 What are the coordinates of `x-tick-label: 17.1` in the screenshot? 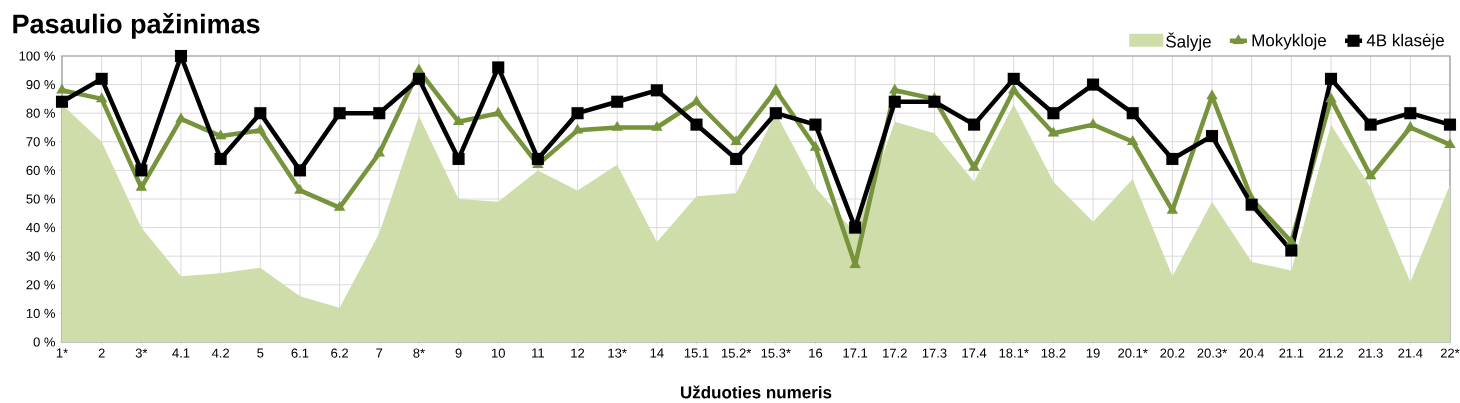 It's located at (855, 353).